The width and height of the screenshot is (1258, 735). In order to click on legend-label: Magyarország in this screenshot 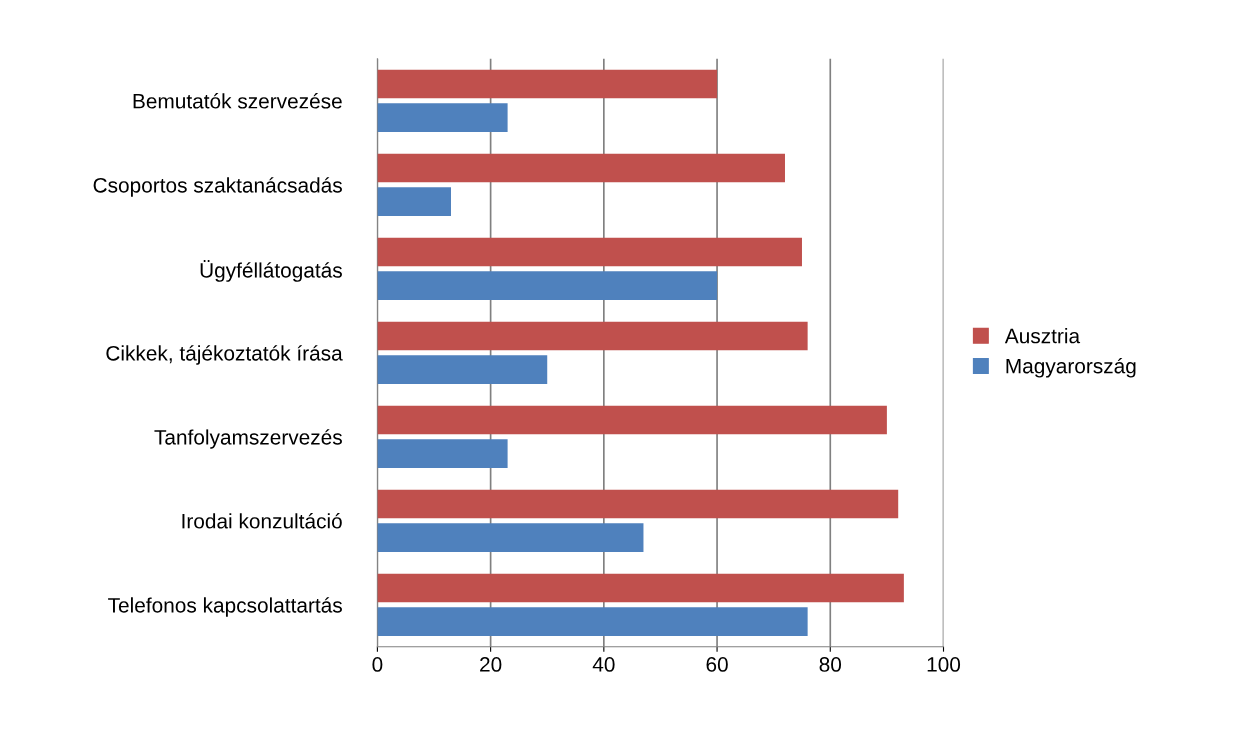, I will do `click(1071, 367)`.